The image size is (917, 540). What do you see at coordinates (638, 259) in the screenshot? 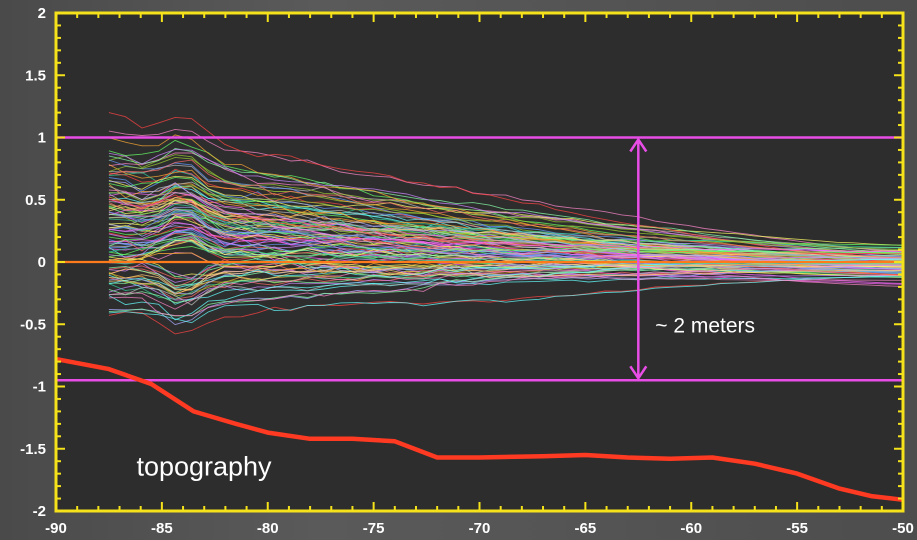
I see `range-arrow` at bounding box center [638, 259].